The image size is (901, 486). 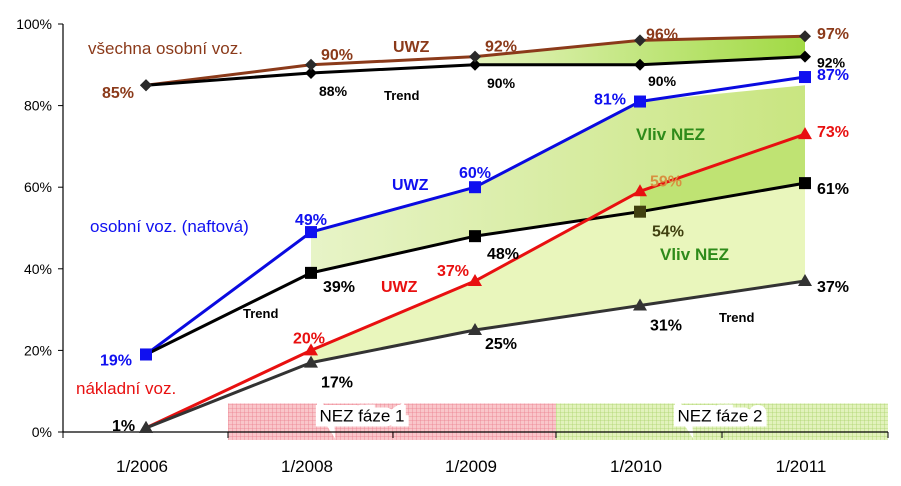 I want to click on x-tick-label: 1/2008, so click(x=307, y=466).